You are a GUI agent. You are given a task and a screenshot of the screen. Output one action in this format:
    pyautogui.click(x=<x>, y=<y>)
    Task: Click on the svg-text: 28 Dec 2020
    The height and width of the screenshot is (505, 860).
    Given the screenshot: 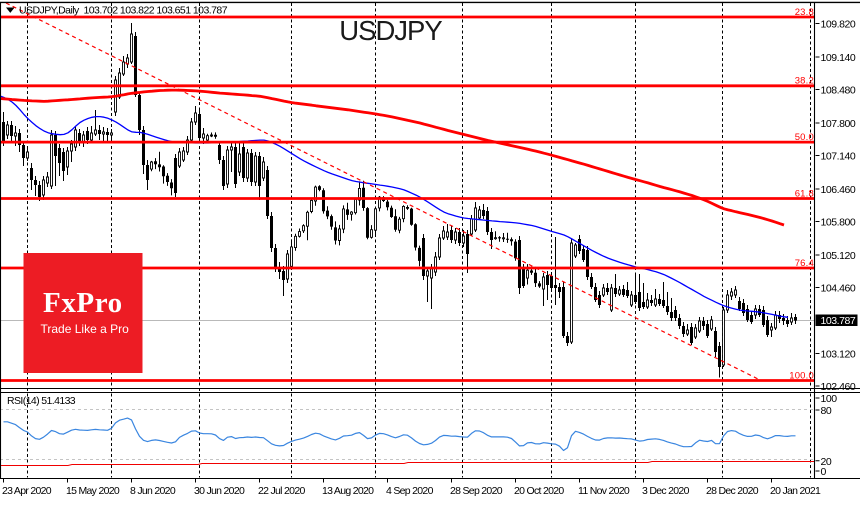 What is the action you would take?
    pyautogui.click(x=732, y=491)
    